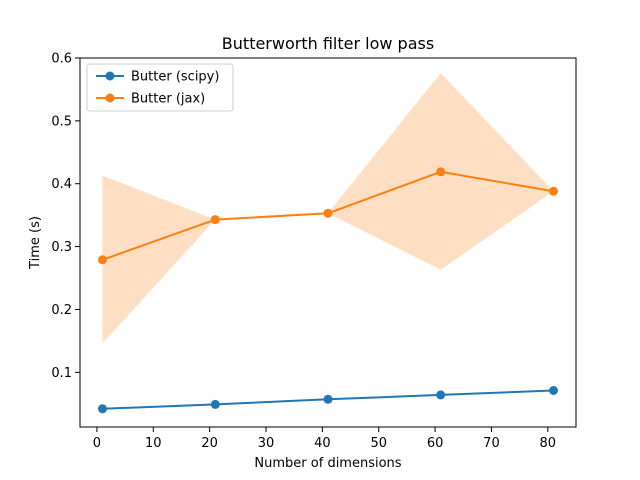  I want to click on legend-entries: Butter (scipy) Butter (jax), so click(157, 88).